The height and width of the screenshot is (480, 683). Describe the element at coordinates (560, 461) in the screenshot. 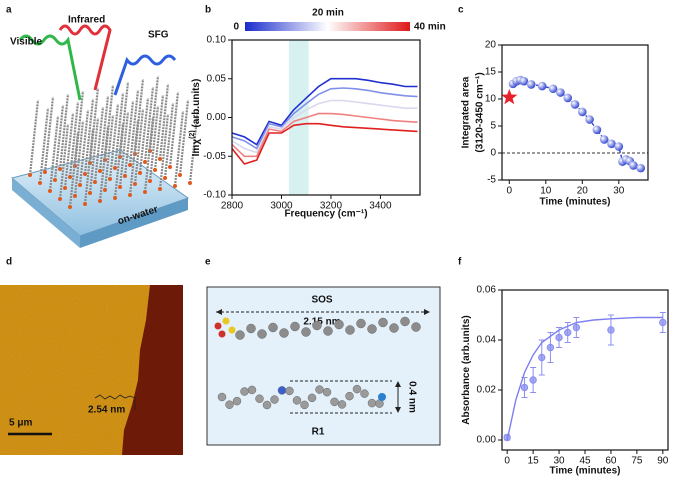

I see `x-tick-label: 30` at that location.